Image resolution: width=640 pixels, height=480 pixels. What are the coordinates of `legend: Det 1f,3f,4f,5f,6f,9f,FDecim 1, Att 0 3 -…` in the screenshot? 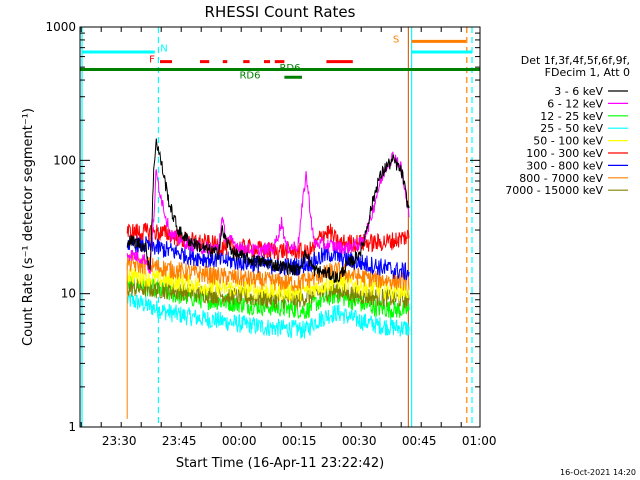 It's located at (567, 125).